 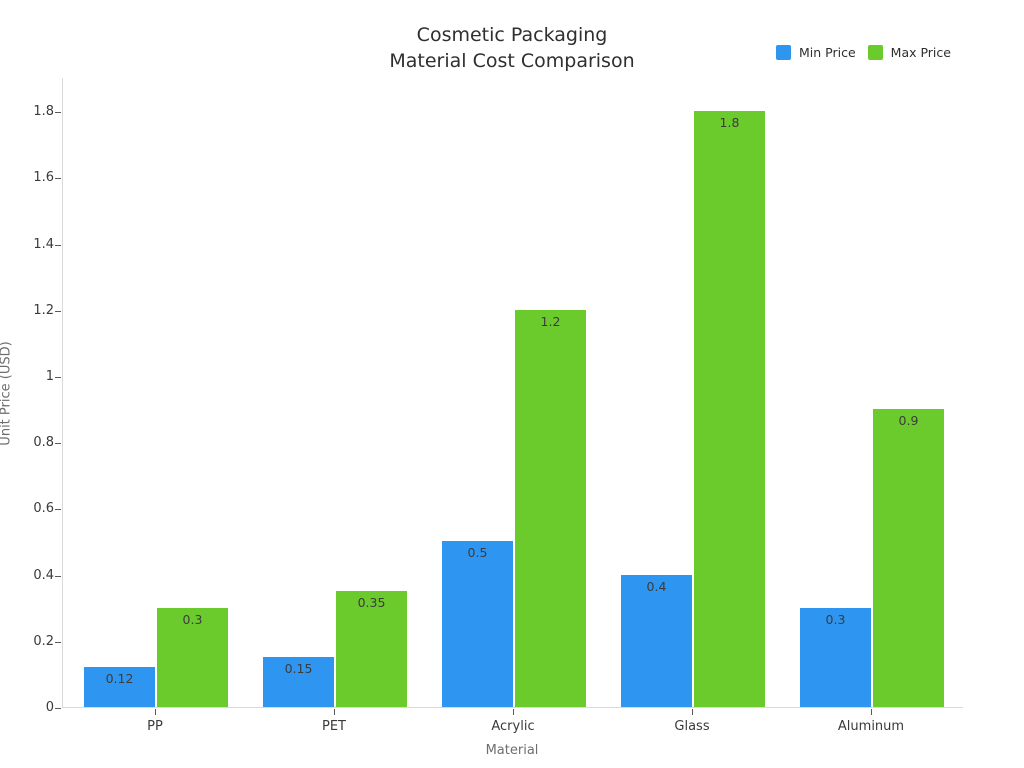 What do you see at coordinates (875, 52) in the screenshot?
I see `max-price-swatch-icon` at bounding box center [875, 52].